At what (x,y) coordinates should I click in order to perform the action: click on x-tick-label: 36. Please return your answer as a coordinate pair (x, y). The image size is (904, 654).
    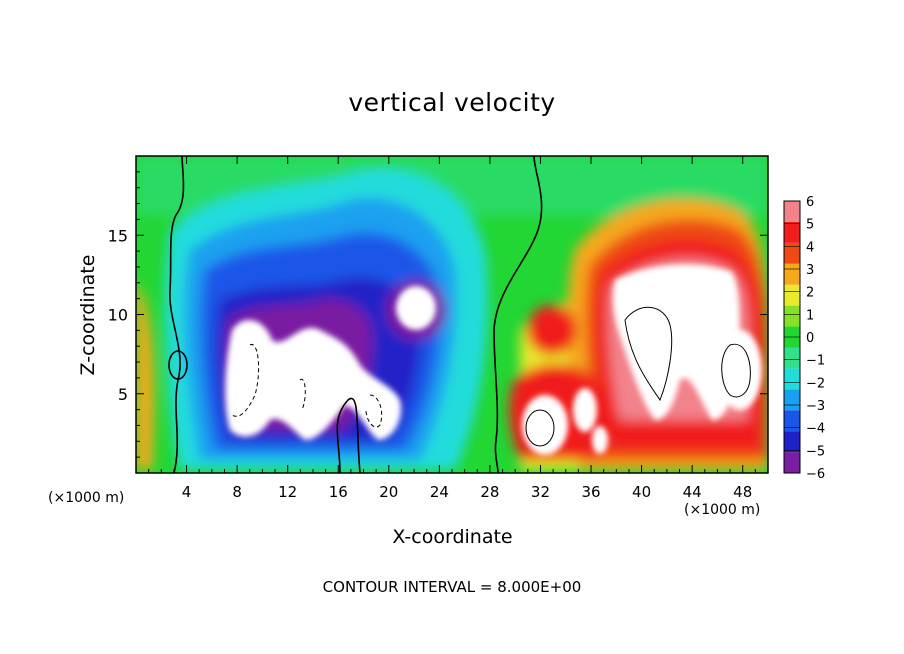
    Looking at the image, I should click on (590, 492).